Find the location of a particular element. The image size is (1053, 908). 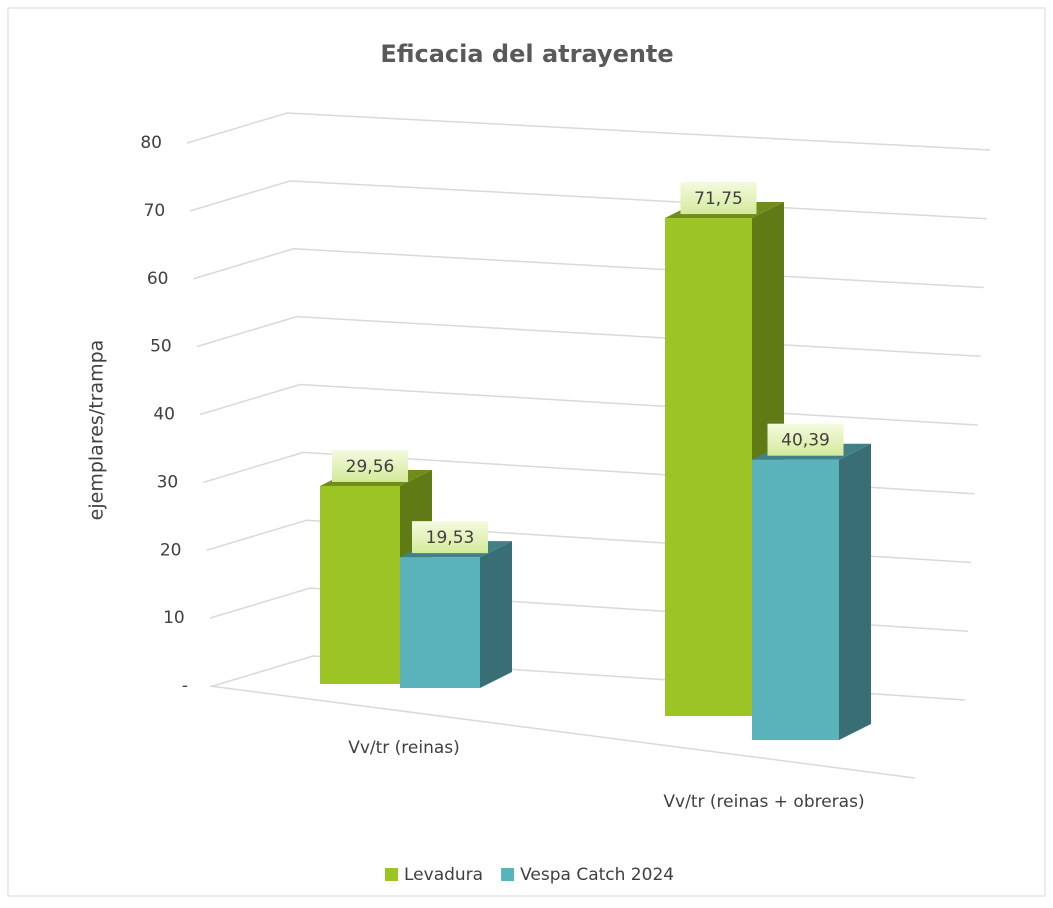

x-tick-label: Vv/tr (reinas + obreras) is located at coordinates (763, 802).